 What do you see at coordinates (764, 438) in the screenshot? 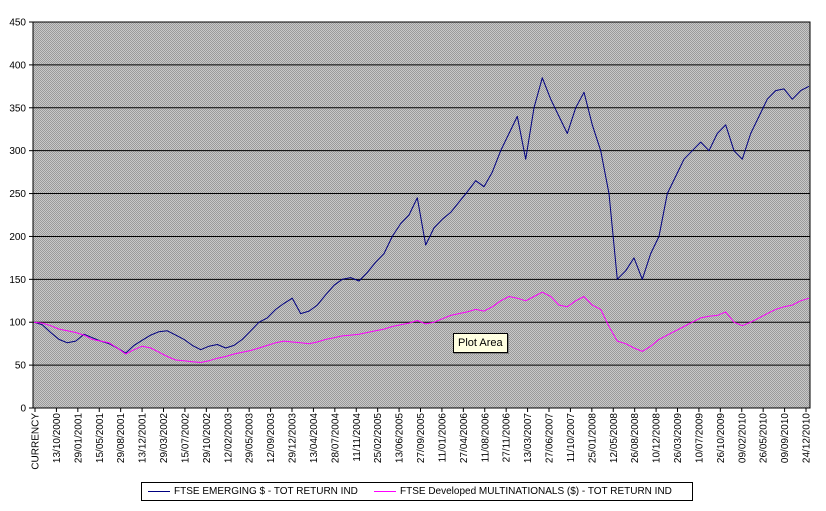
I see `x-tick-label: 26/05/2010` at bounding box center [764, 438].